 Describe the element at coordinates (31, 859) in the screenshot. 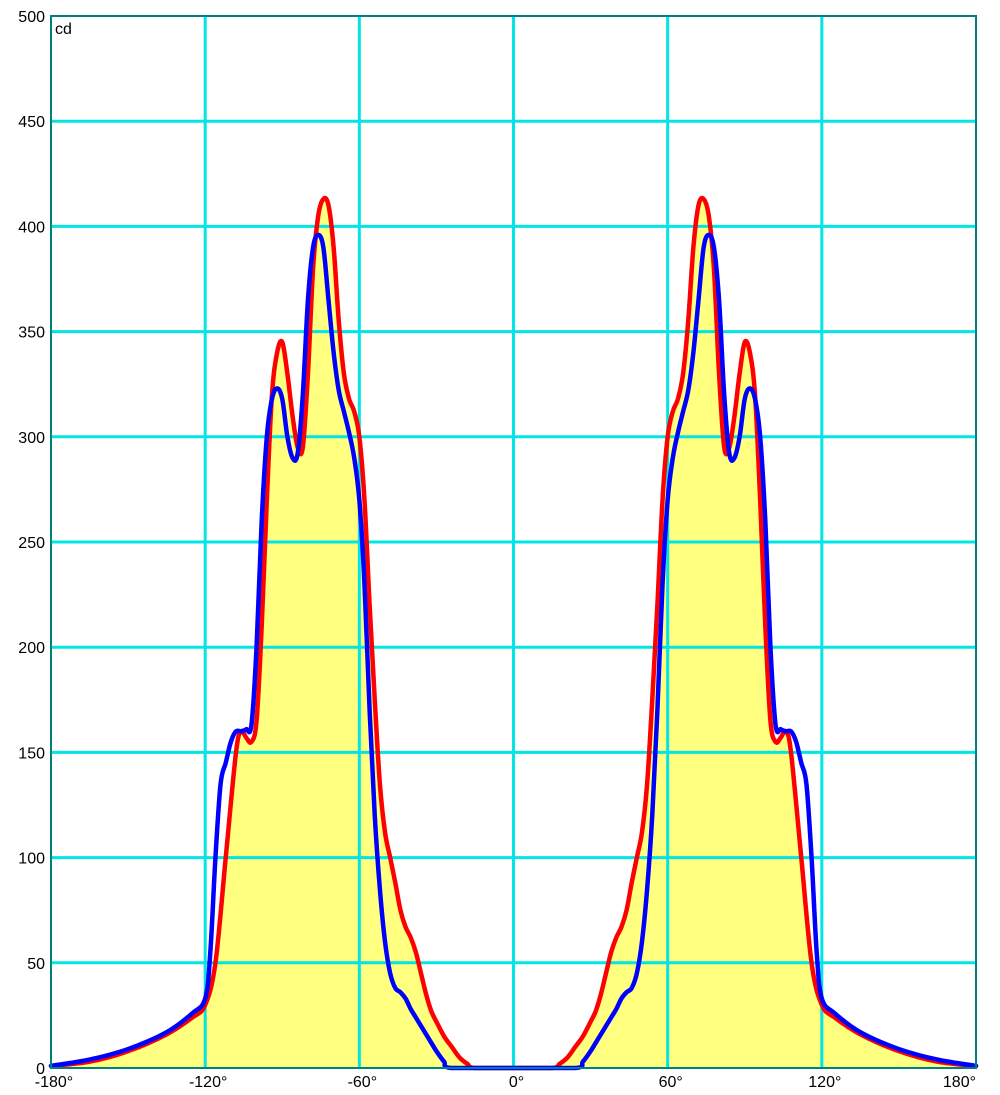

I see `y-tick-label: 100` at that location.